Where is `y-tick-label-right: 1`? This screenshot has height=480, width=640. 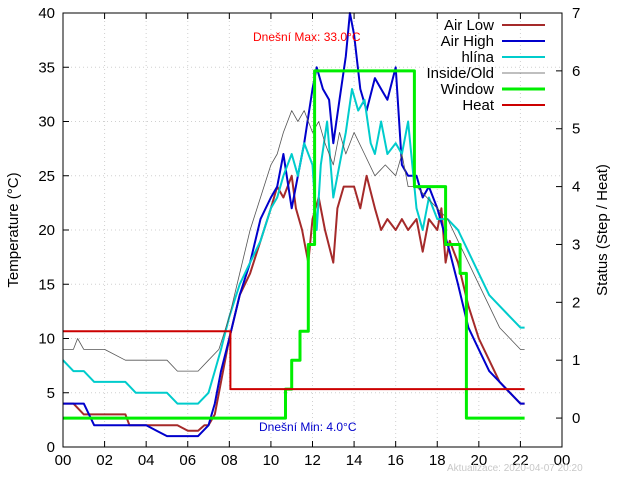
y-tick-label-right: 1 is located at coordinates (576, 360).